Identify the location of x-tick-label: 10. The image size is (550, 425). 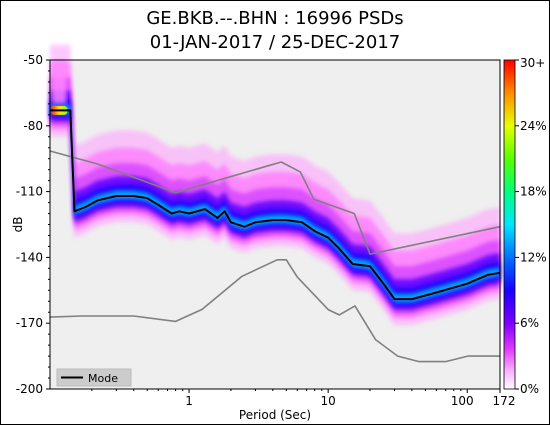
(328, 401).